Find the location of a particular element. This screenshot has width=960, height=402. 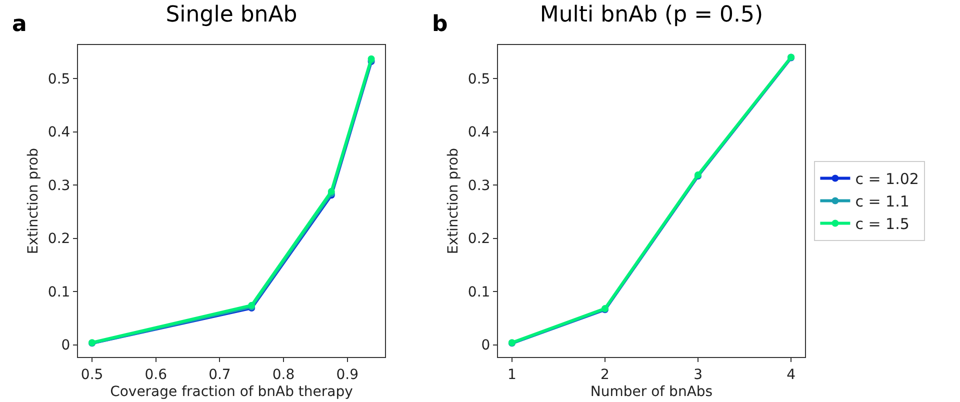

x-tick-label: 0.9 is located at coordinates (347, 374).